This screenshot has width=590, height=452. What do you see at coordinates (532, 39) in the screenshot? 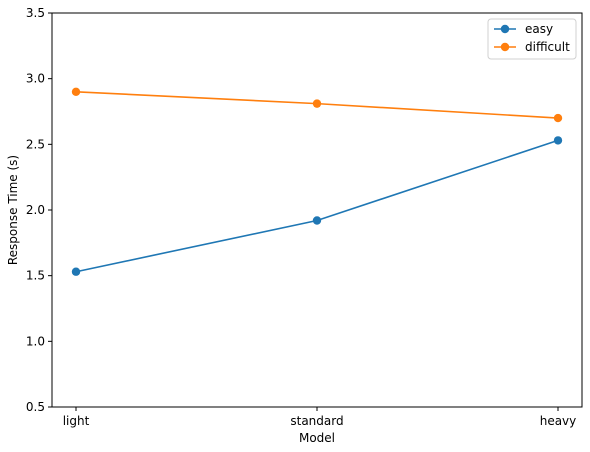
I see `legend: easy difficult` at bounding box center [532, 39].